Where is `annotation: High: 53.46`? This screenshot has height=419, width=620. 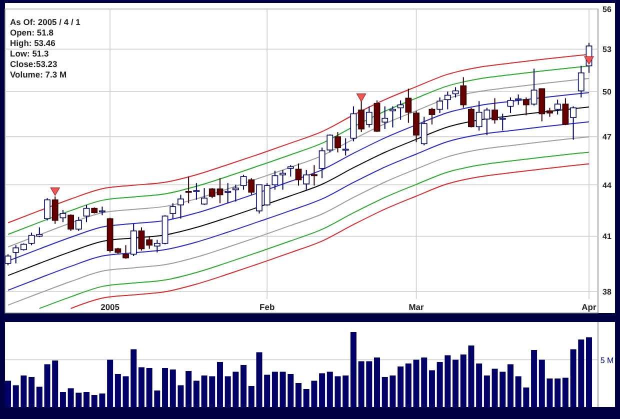 annotation: High: 53.46 is located at coordinates (33, 43).